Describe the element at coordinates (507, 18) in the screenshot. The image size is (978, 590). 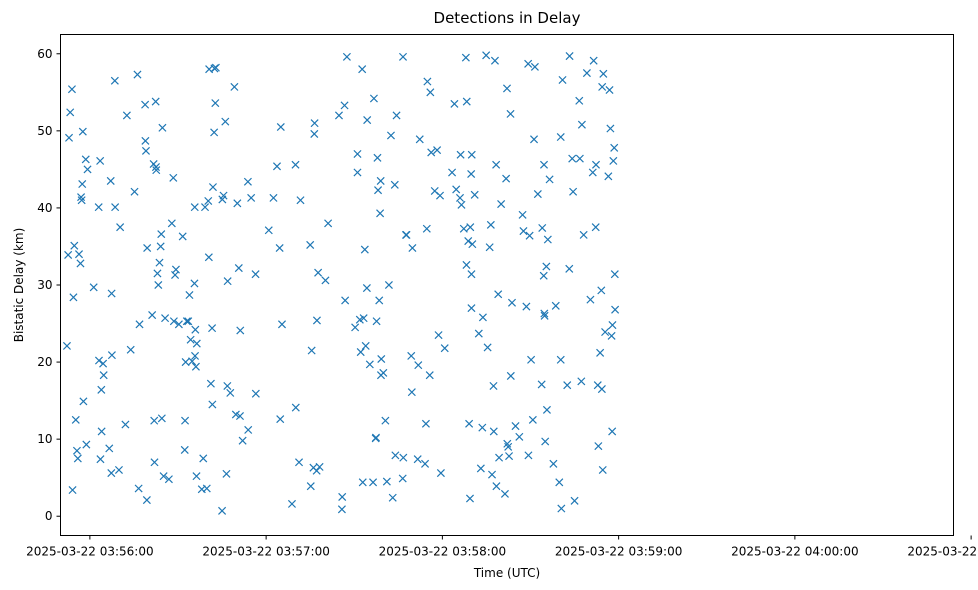
I see `chart-title: Detections in Delay` at that location.